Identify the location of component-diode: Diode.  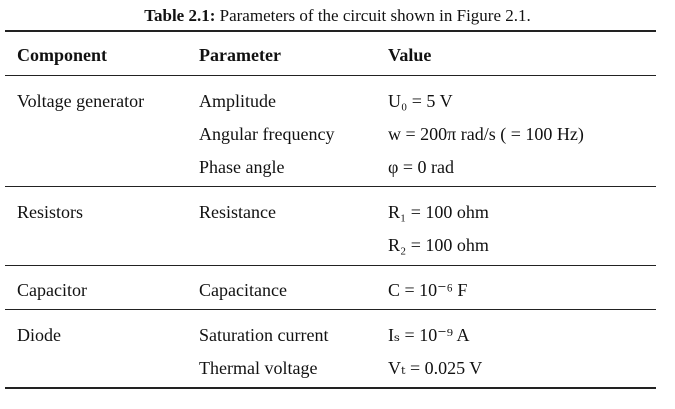
(39, 335).